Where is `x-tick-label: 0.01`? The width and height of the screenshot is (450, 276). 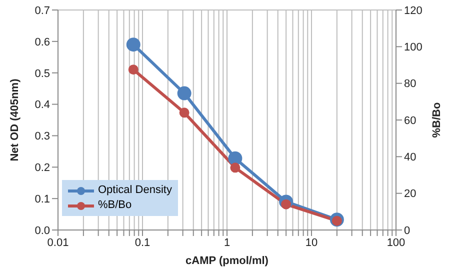 x-tick-label: 0.01 is located at coordinates (58, 242).